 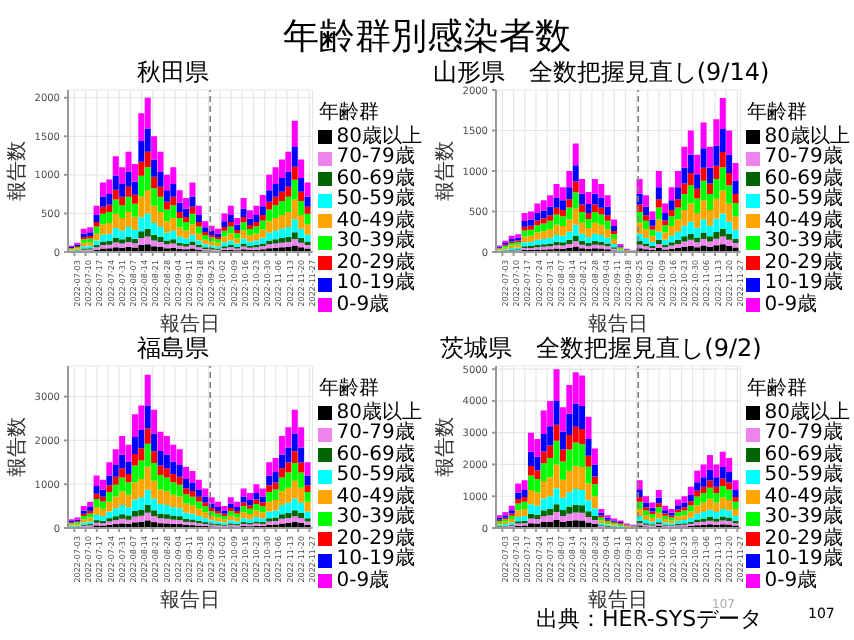 What do you see at coordinates (173, 348) in the screenshot?
I see `chart-title: 福島県` at bounding box center [173, 348].